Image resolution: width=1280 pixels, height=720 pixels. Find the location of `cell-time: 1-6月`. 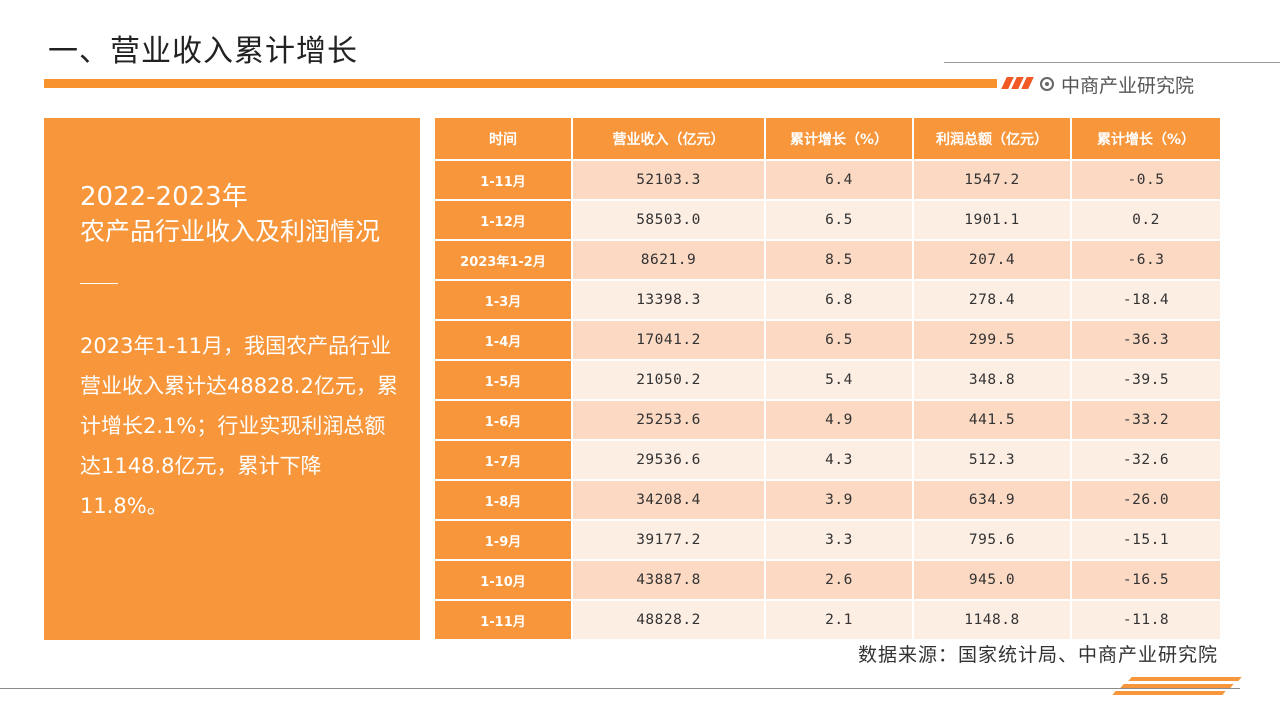

cell-time: 1-6月 is located at coordinates (504, 421).